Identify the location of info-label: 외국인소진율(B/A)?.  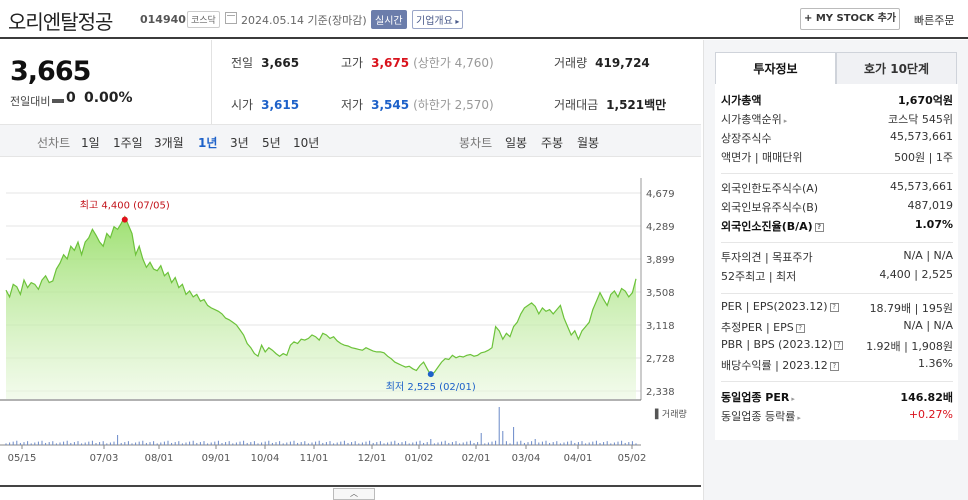
(772, 226).